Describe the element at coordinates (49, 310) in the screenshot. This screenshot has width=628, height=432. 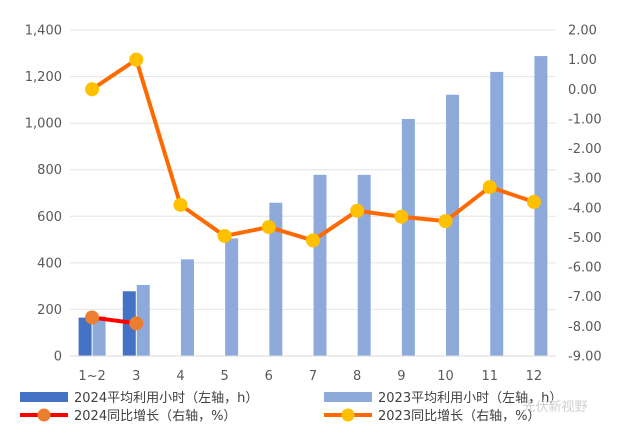
I see `left-tick-label: 200` at that location.